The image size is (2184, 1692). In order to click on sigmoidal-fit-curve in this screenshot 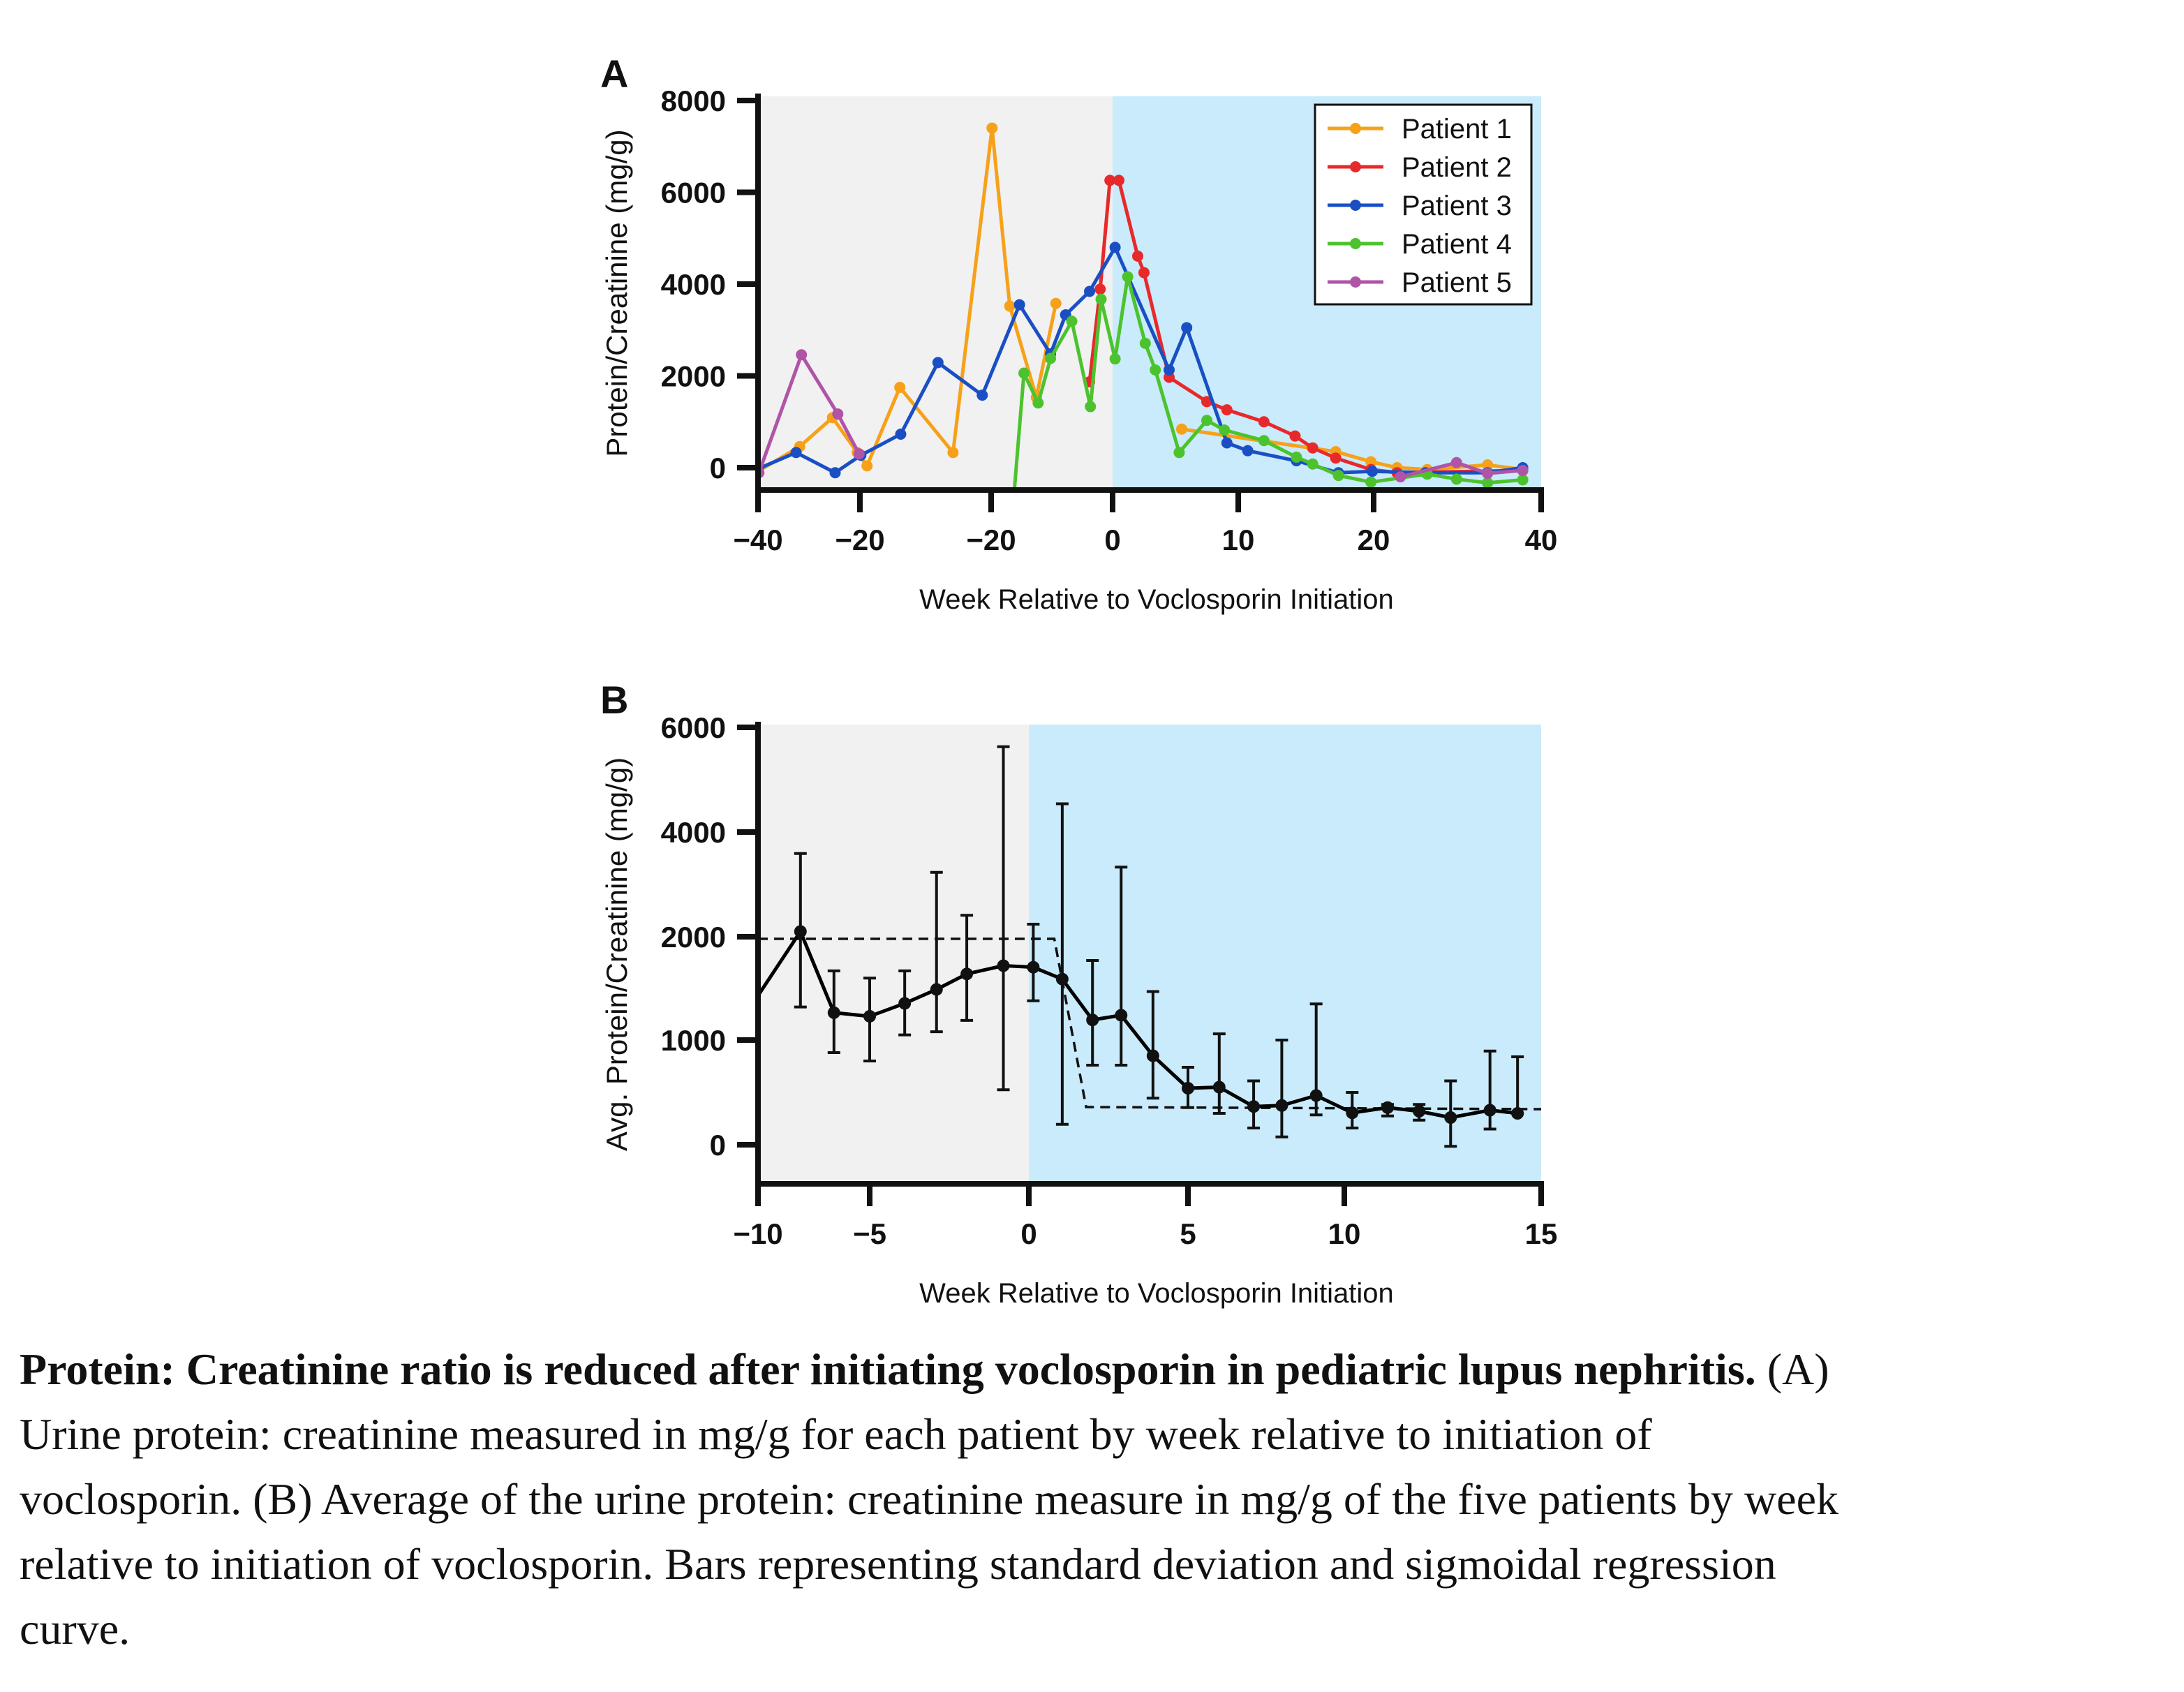, I will do `click(1150, 1024)`.